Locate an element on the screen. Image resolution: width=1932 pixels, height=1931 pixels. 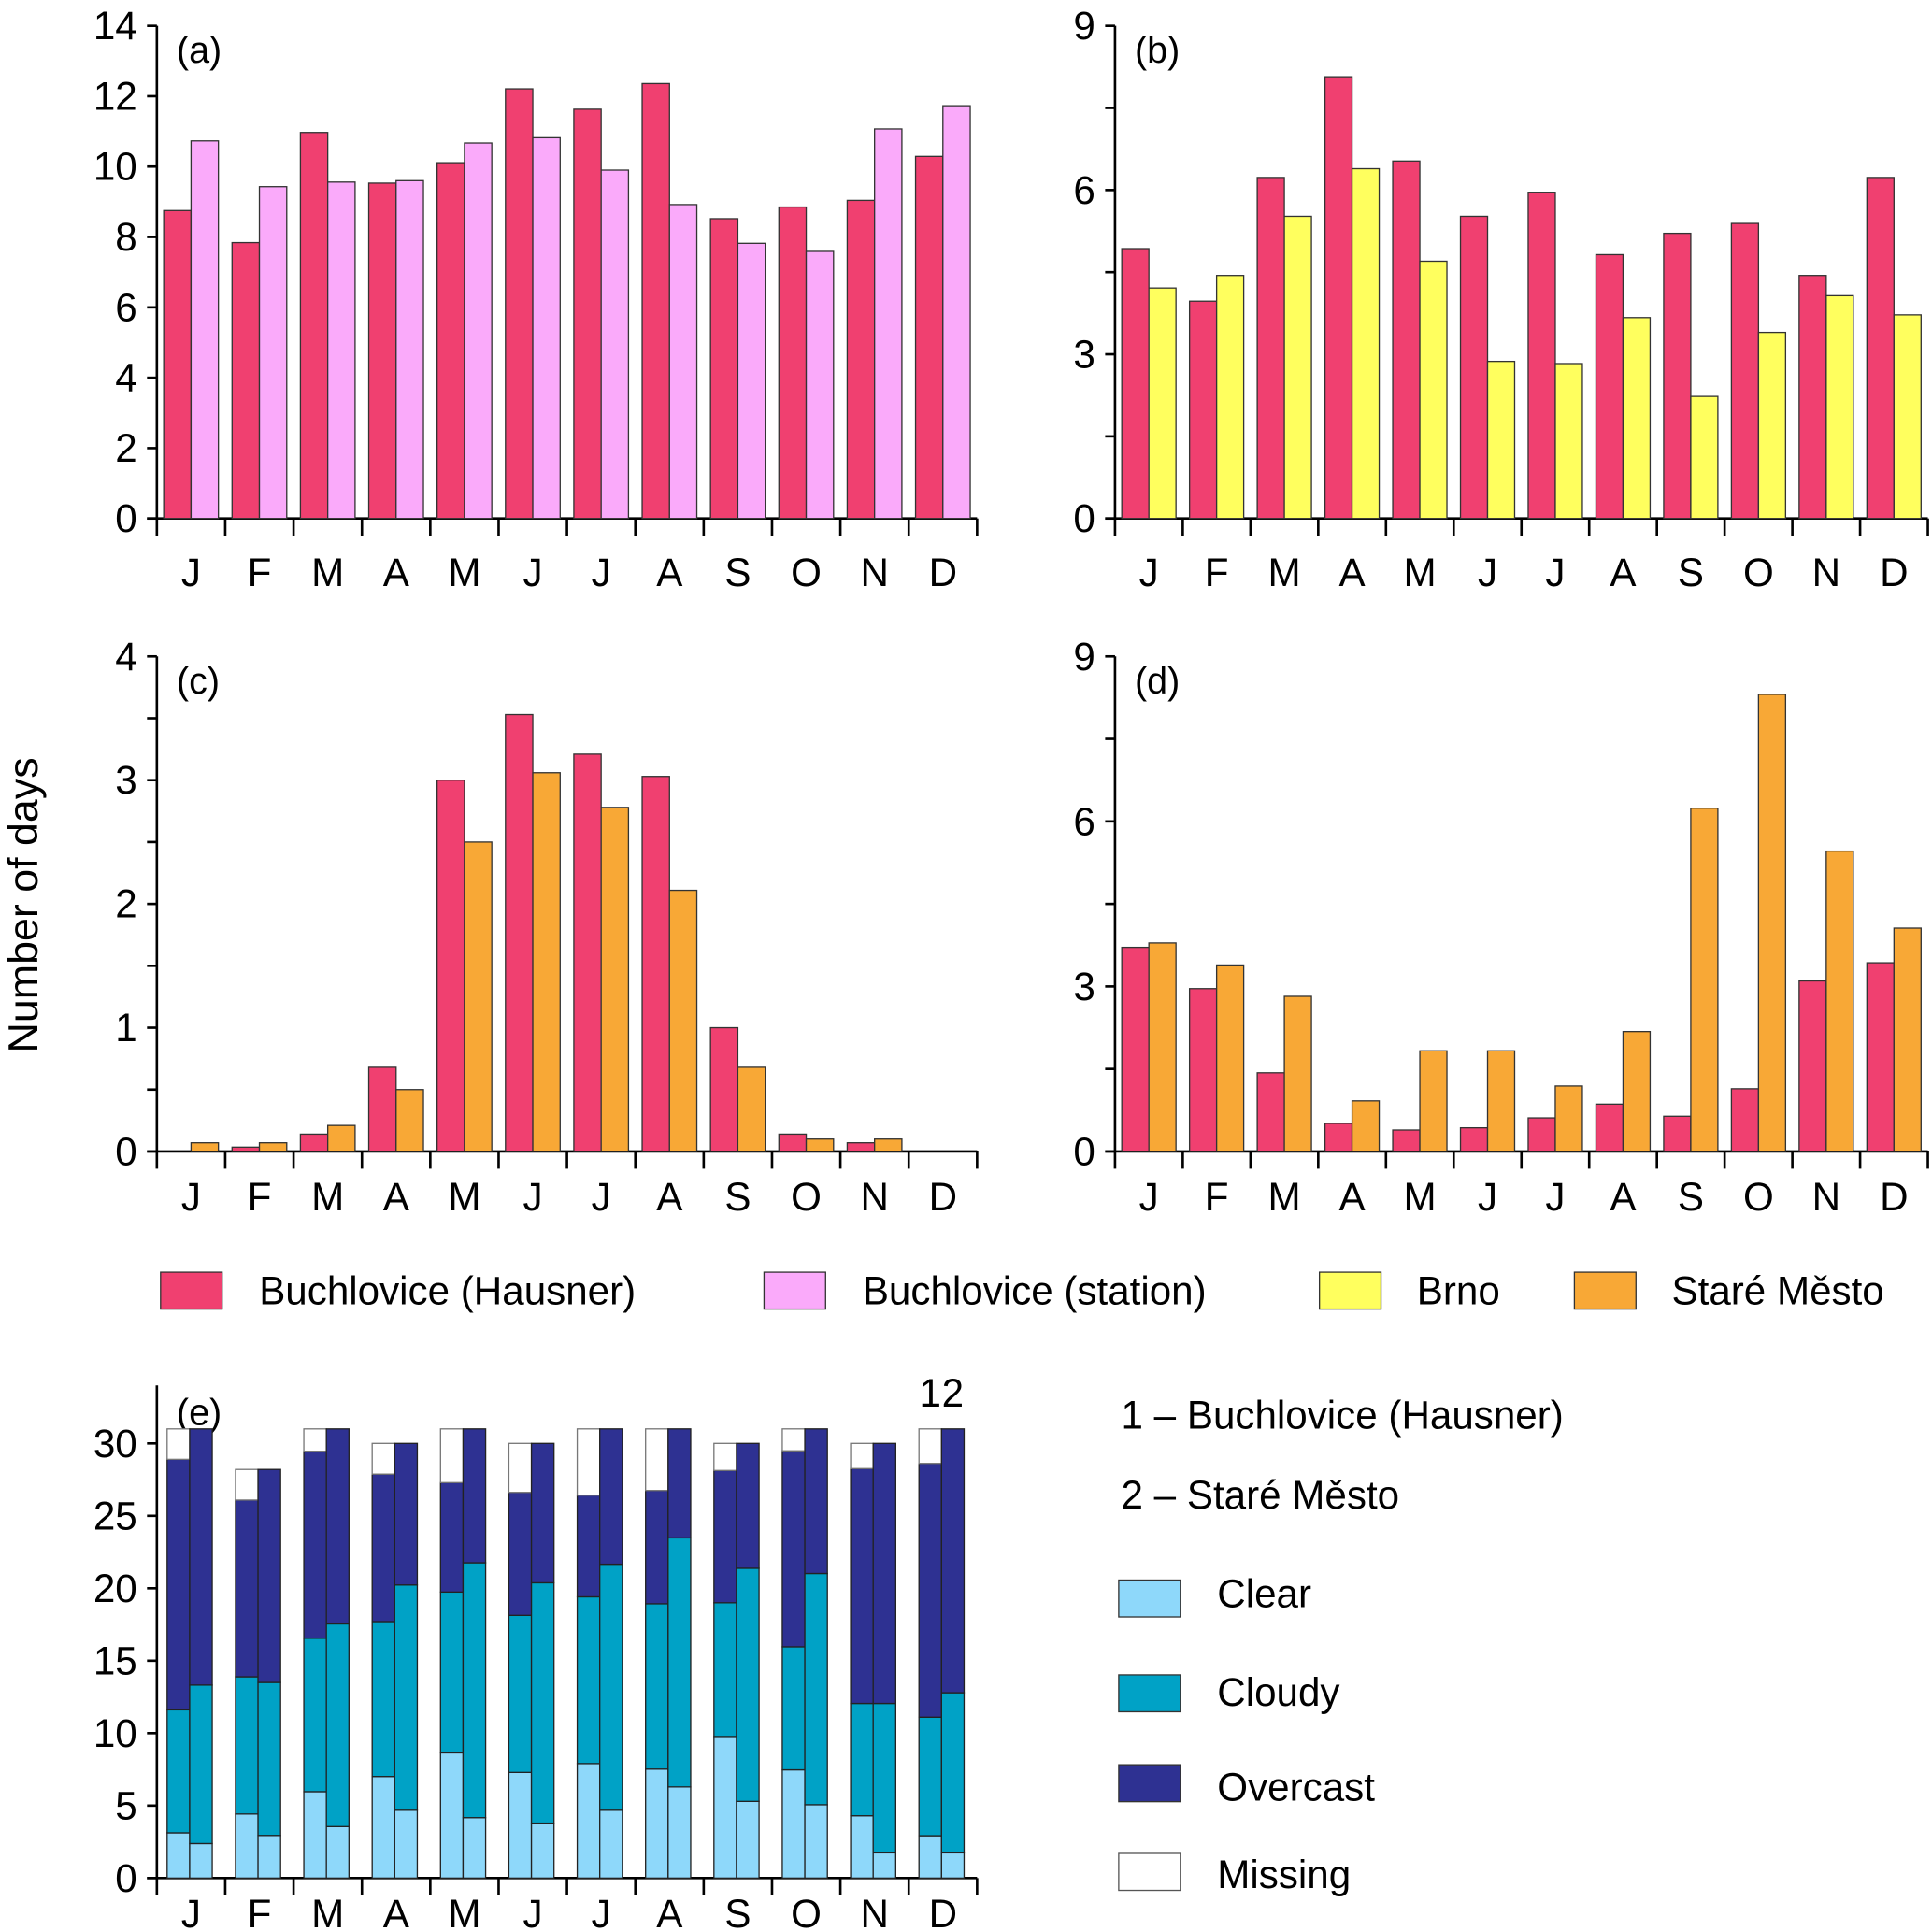
legend-label-stare-mesto: Staré Město is located at coordinates (1777, 1290).